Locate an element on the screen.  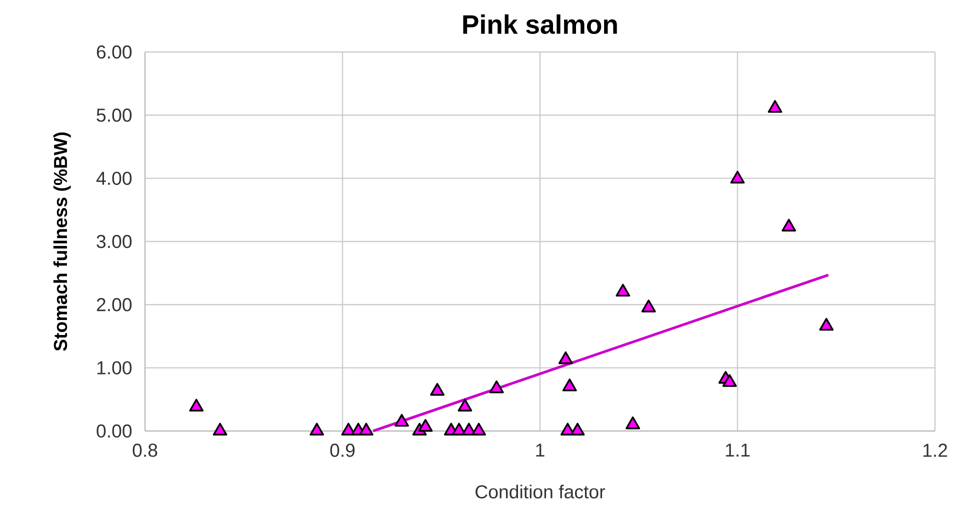
x-tick-label: 1.2 is located at coordinates (935, 450).